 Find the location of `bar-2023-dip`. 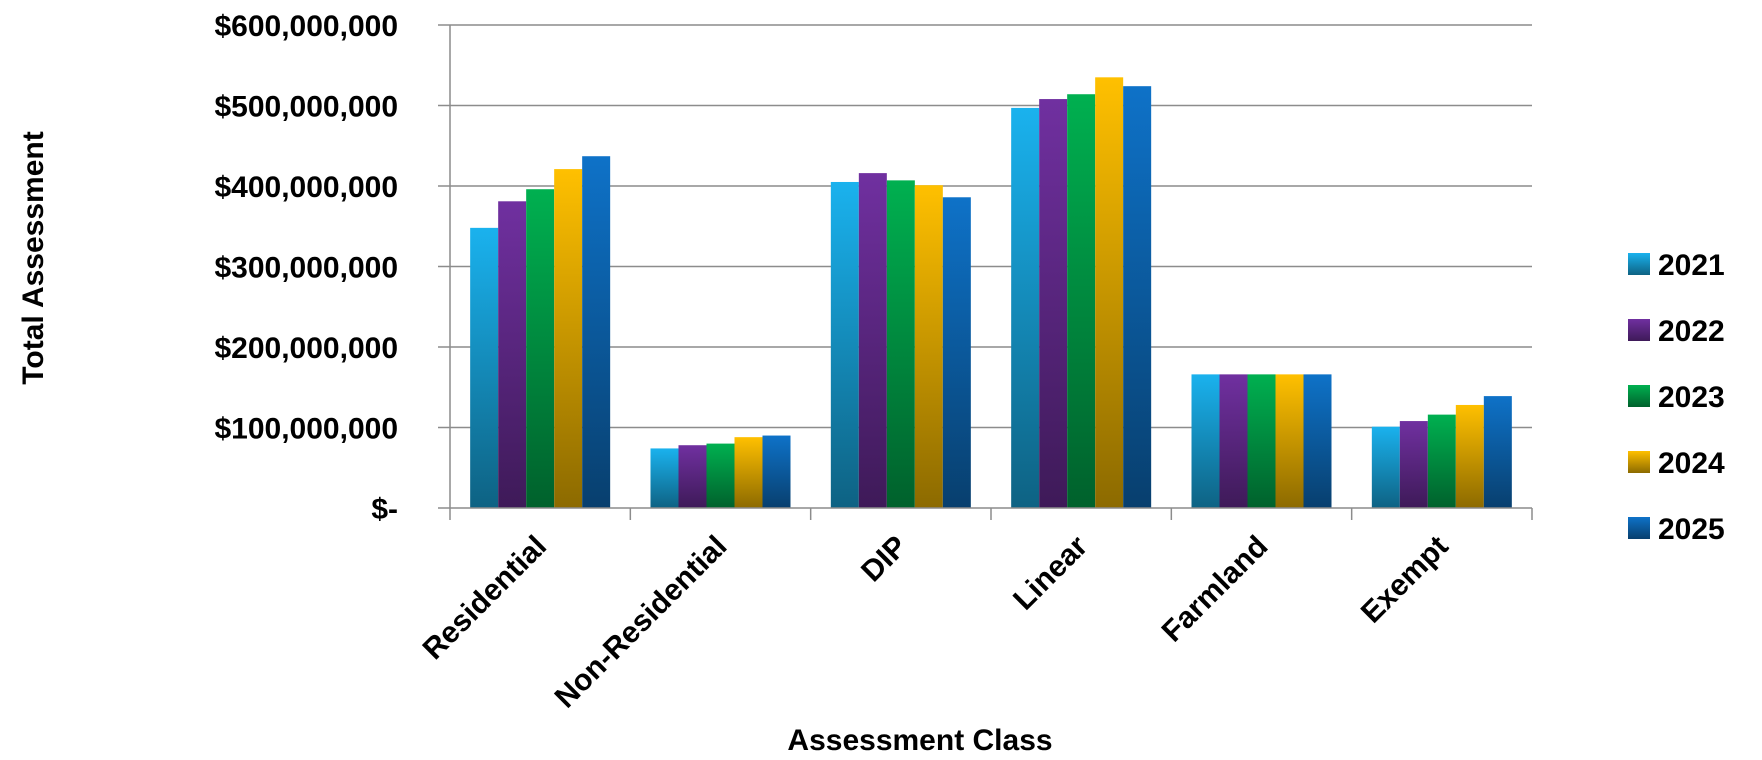

bar-2023-dip is located at coordinates (900, 344).